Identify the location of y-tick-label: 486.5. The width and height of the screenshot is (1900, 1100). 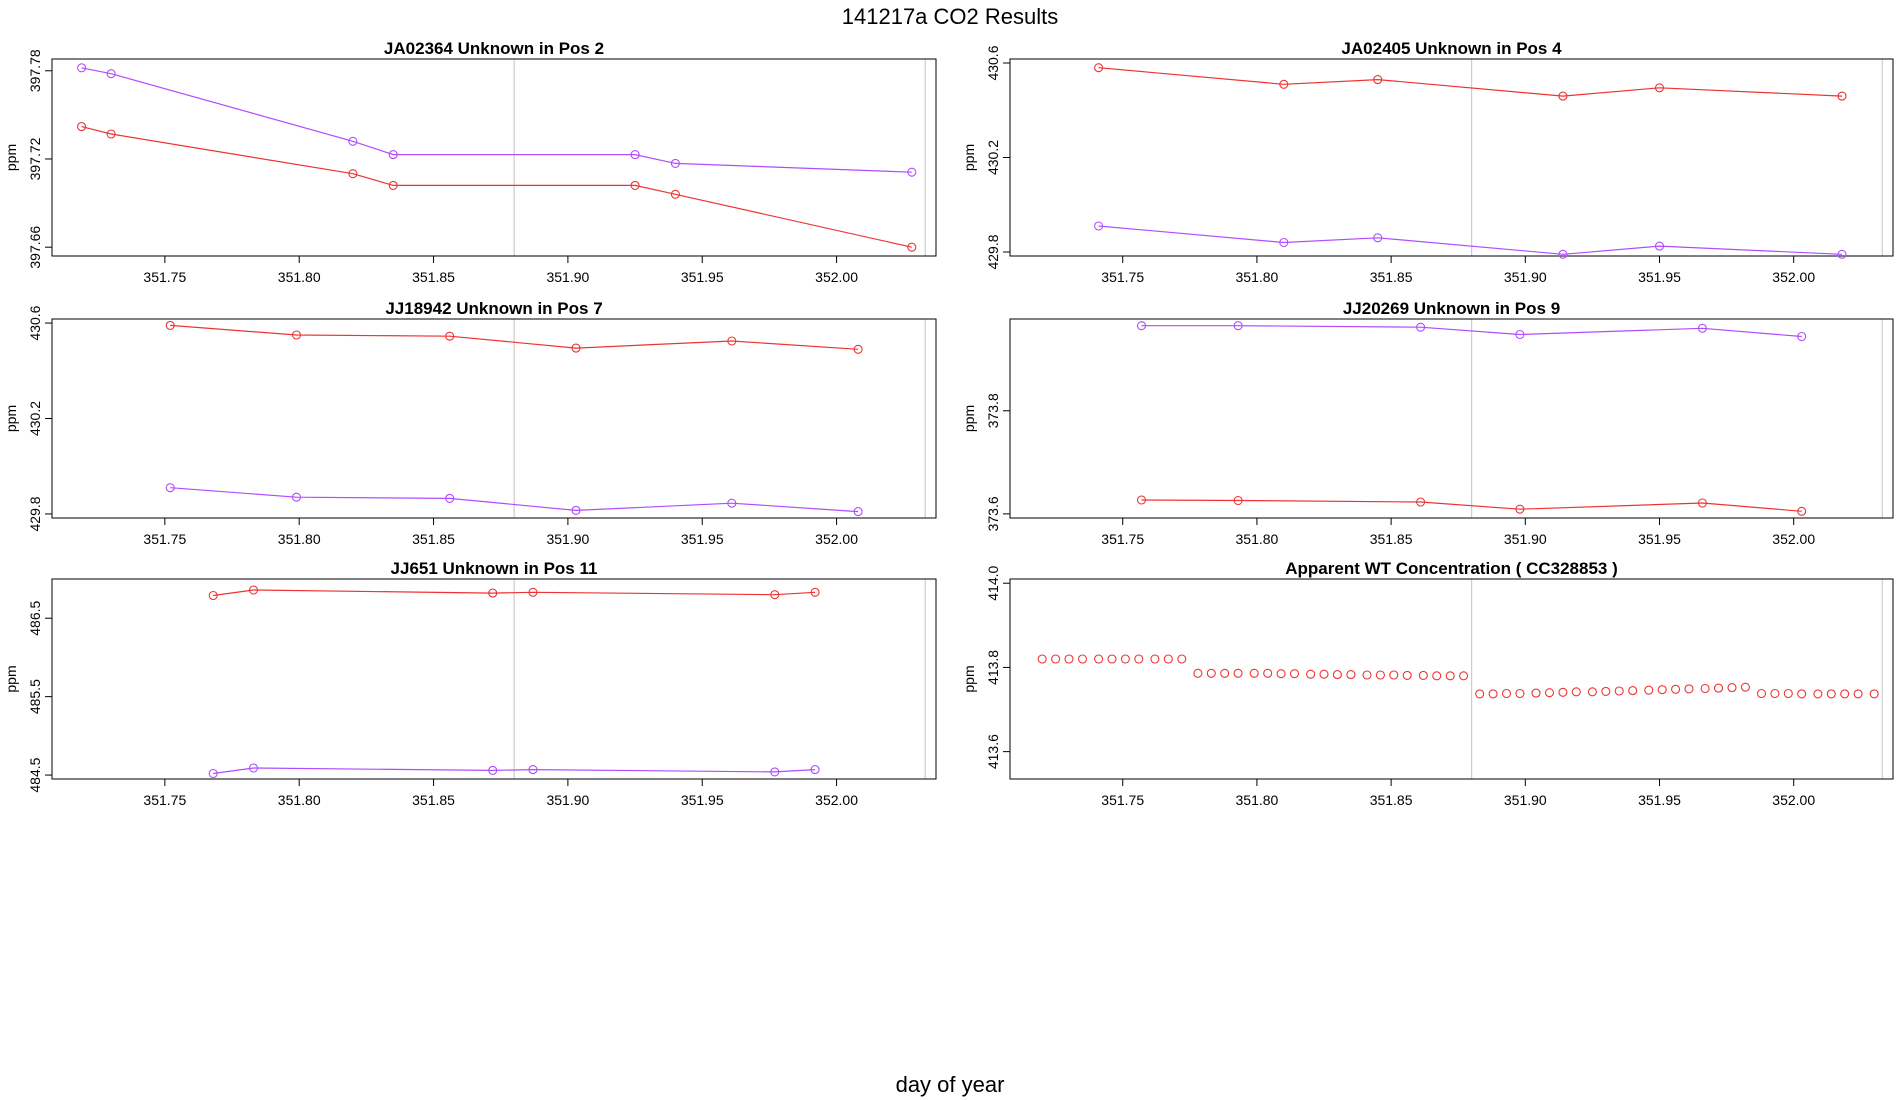
(35, 617).